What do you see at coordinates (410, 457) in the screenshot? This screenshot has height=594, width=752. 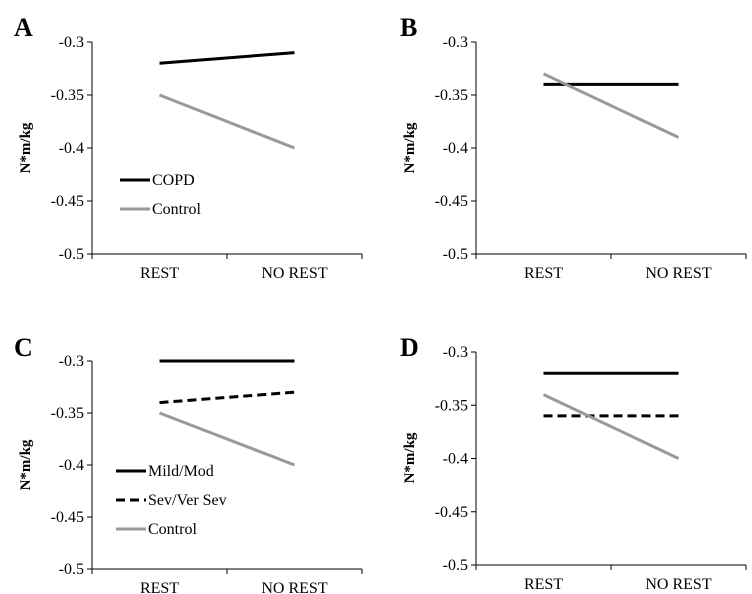 I see `y-axis-label-d: N*m/kg` at bounding box center [410, 457].